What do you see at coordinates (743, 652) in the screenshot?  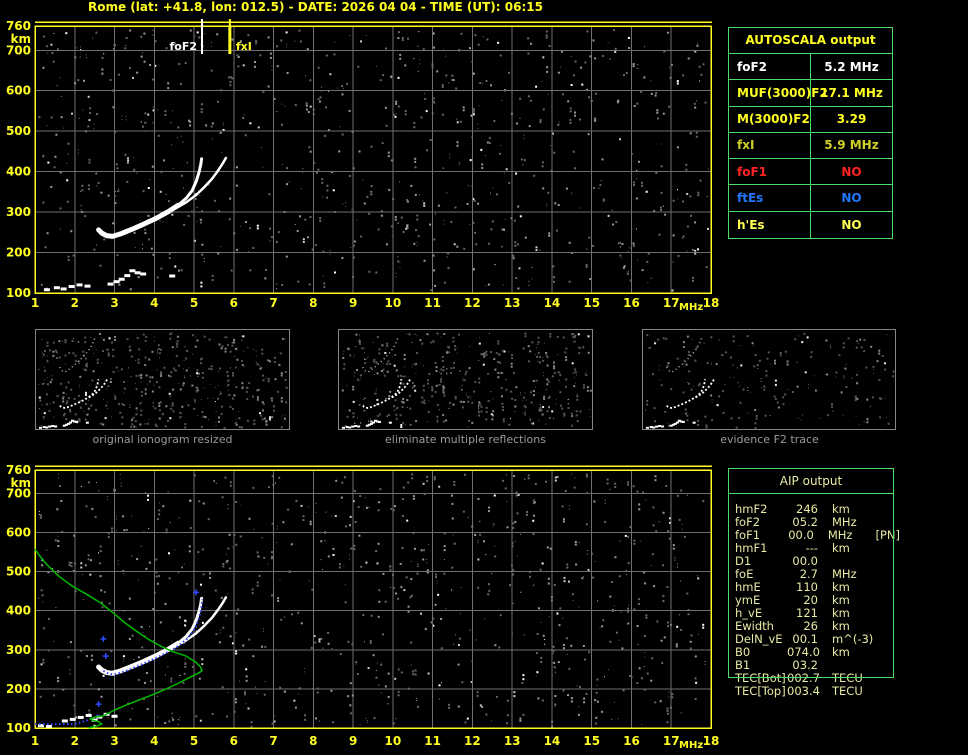 I see `aip-lab: B0` at bounding box center [743, 652].